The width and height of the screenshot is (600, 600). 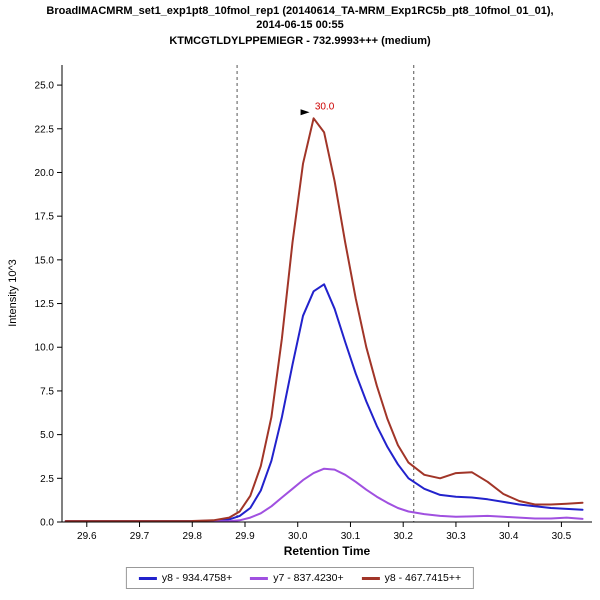 What do you see at coordinates (45, 173) in the screenshot?
I see `y-tick-label: 20.0` at bounding box center [45, 173].